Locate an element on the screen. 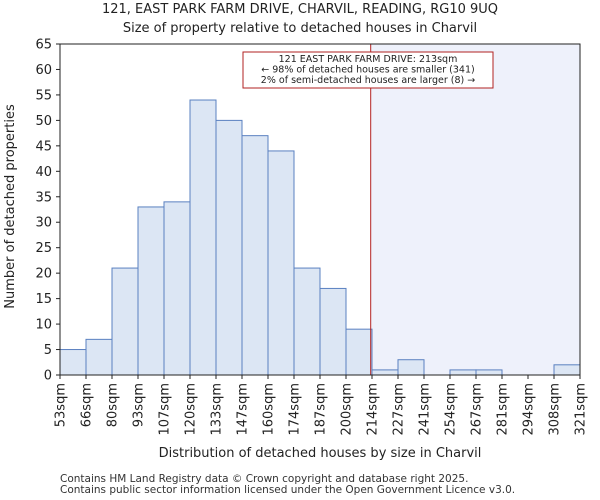 This screenshot has height=500, width=600. y-tick-label: 20 is located at coordinates (43, 274).